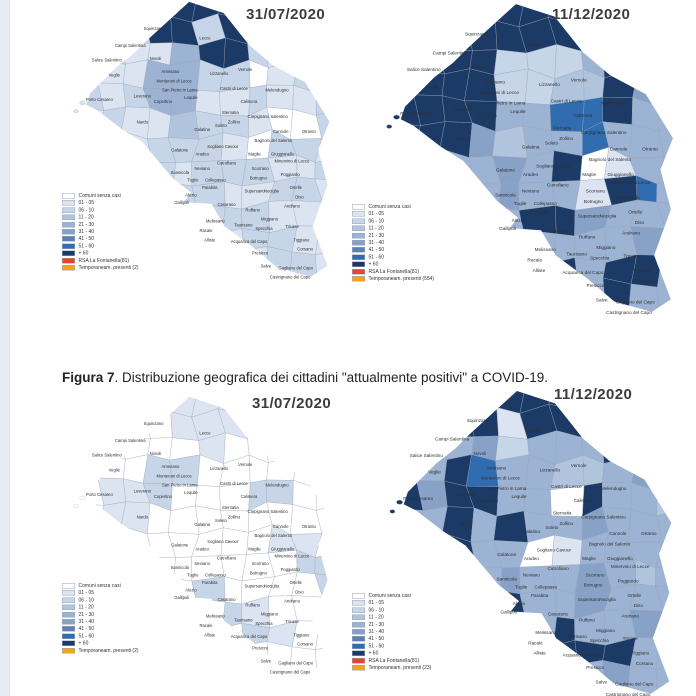 This screenshot has height=696, width=696. What do you see at coordinates (478, 420) in the screenshot?
I see `svg-text: Squinzano` at bounding box center [478, 420].